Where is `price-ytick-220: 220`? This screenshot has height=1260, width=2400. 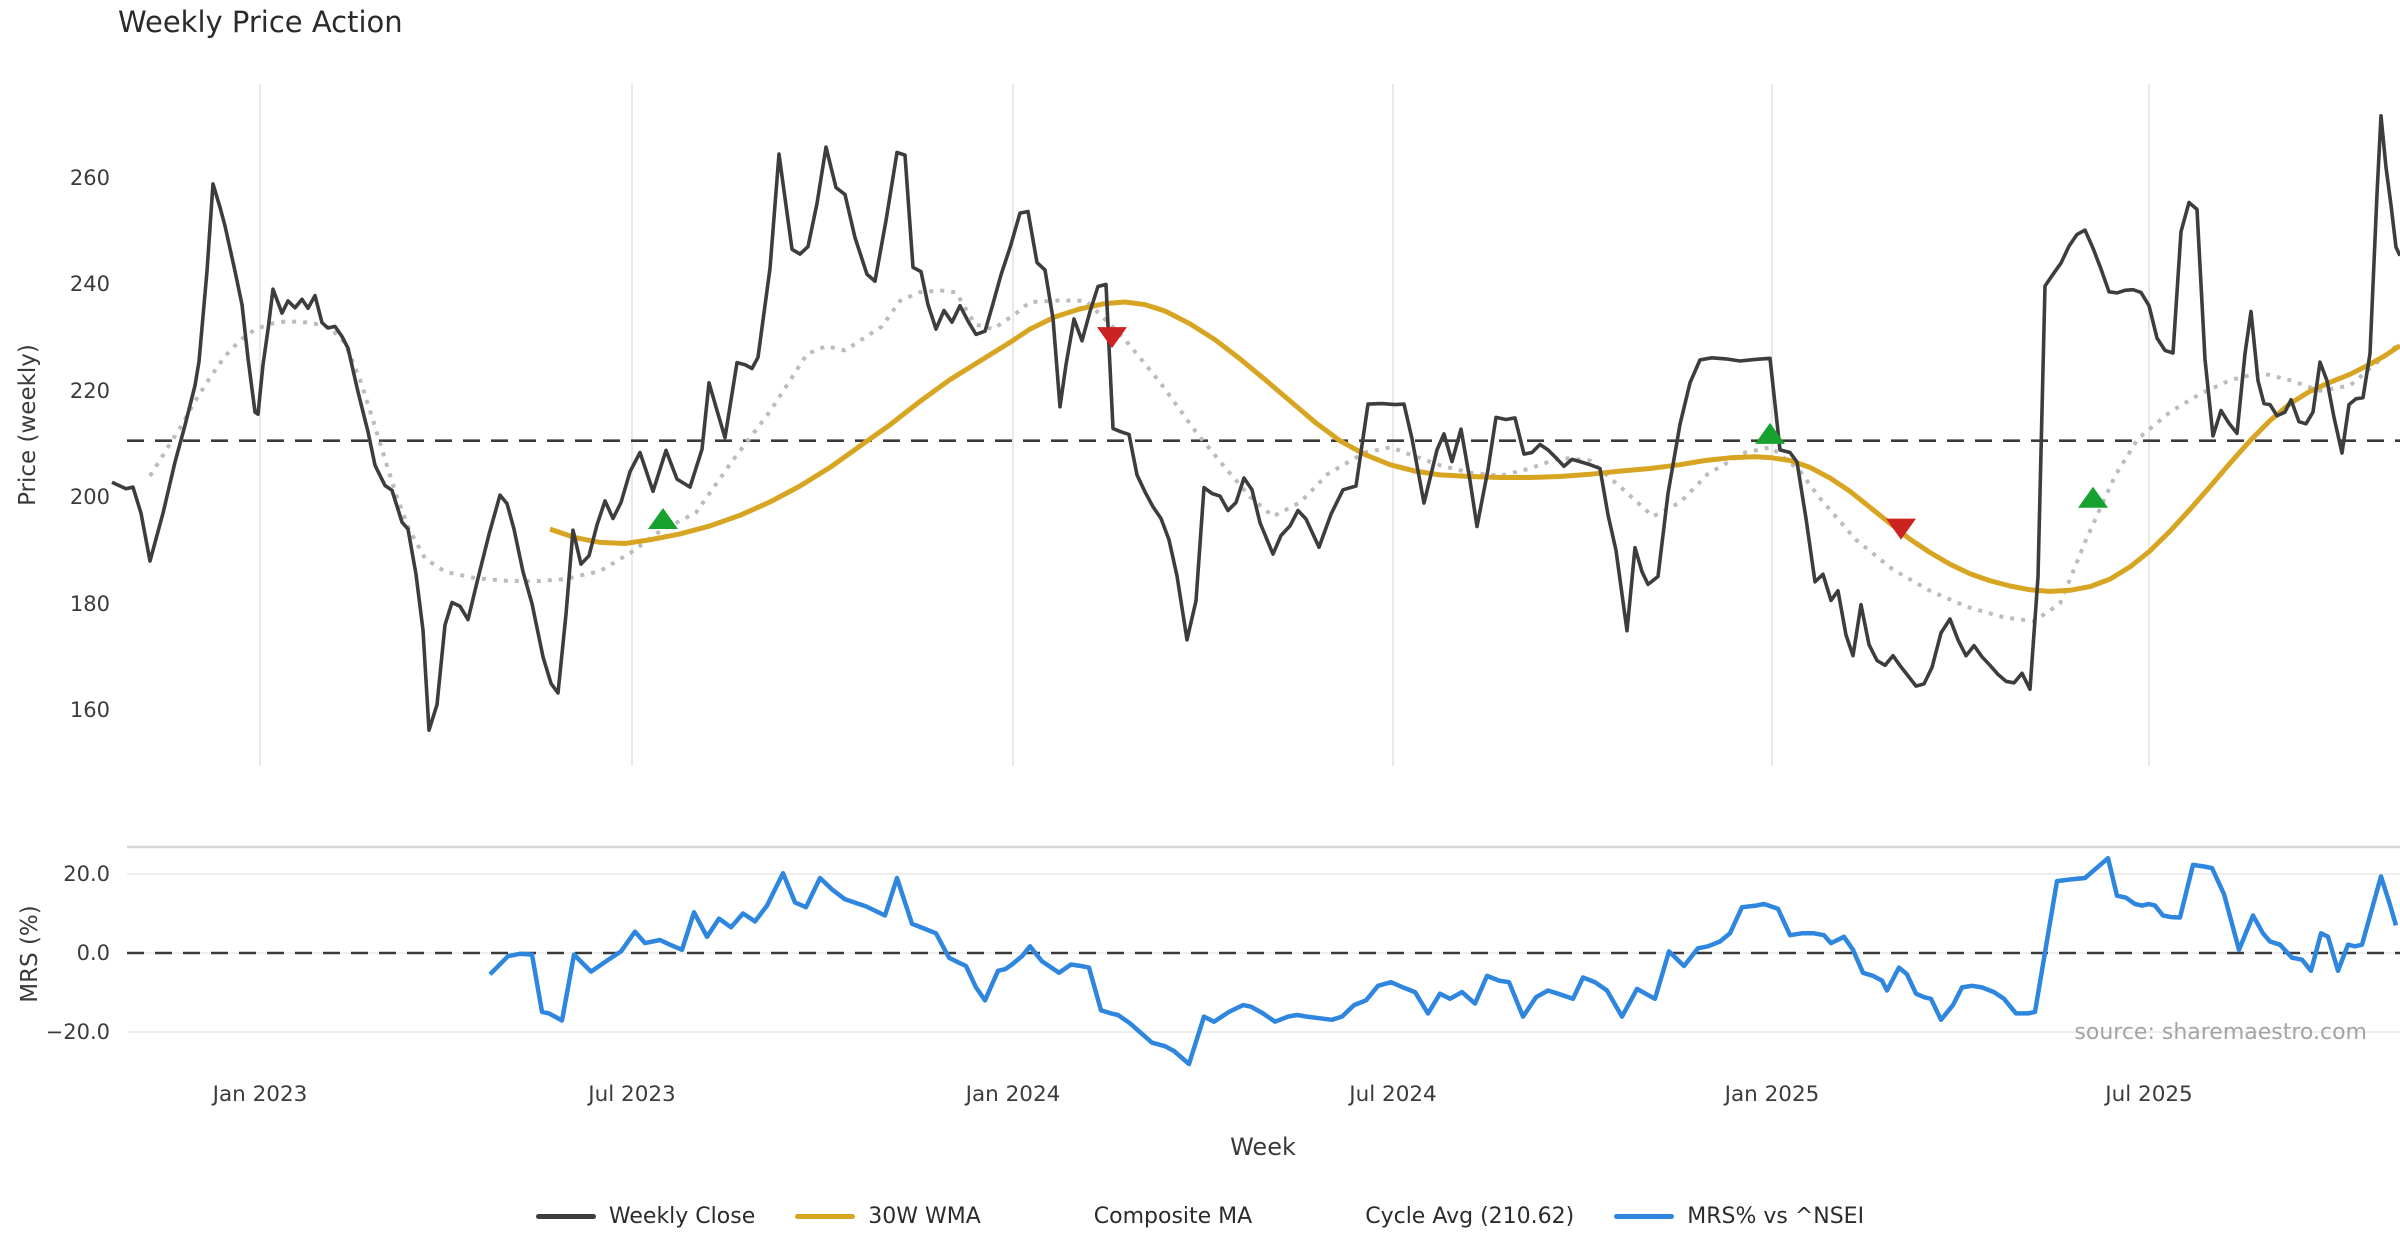 price-ytick-220: 220 is located at coordinates (89, 390).